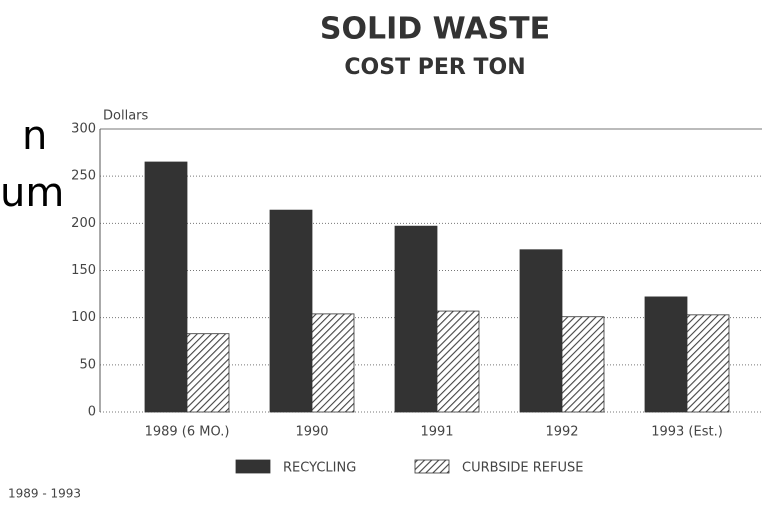 The height and width of the screenshot is (509, 762). I want to click on y-tick-label: 0, so click(92, 412).